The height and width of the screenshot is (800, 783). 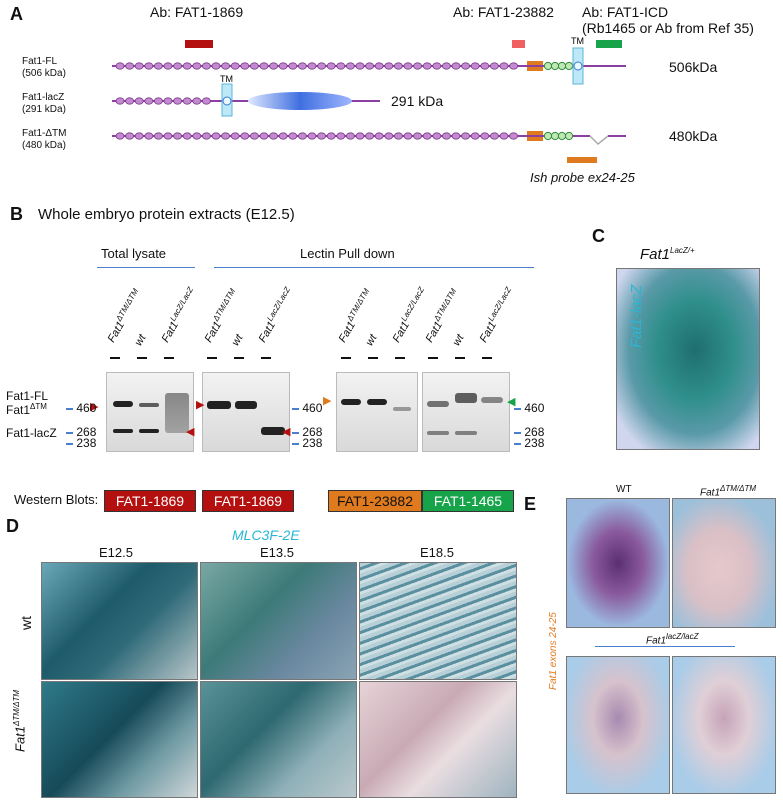 What do you see at coordinates (26, 409) in the screenshot?
I see `band-dtm-label: Fat1ΔTM` at bounding box center [26, 409].